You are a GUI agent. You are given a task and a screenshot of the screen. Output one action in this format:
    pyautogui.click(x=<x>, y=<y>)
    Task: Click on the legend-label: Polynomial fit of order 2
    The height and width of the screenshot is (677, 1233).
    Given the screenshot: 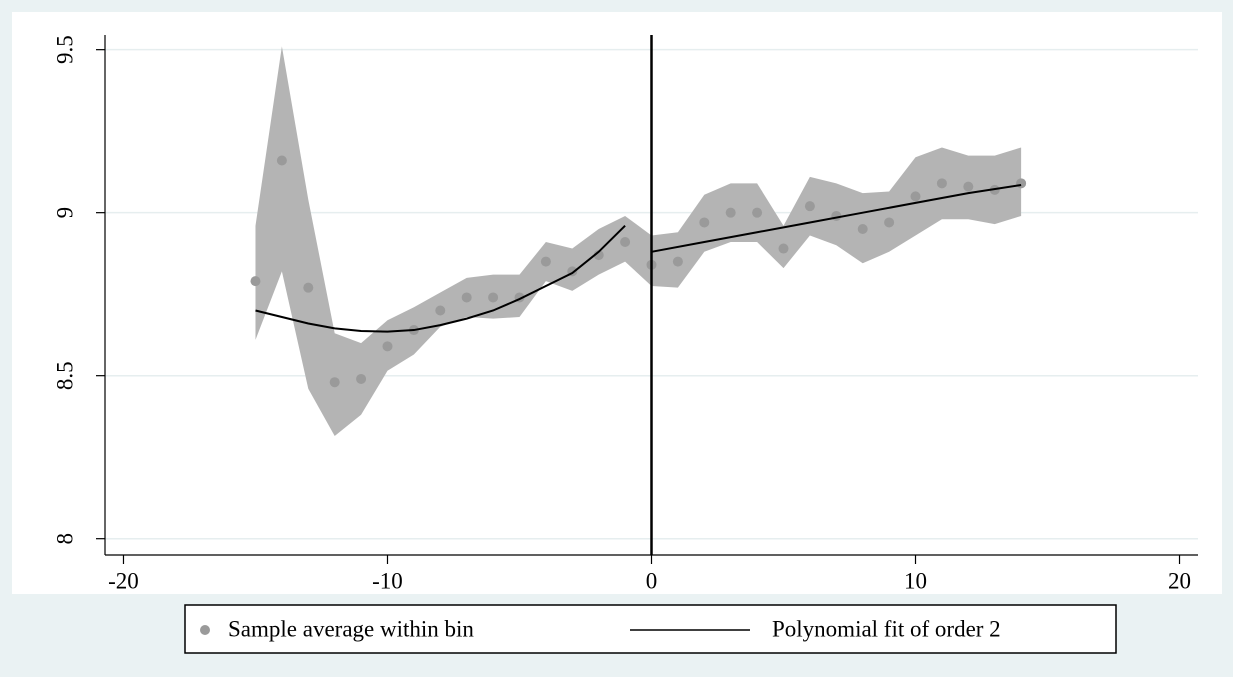 What is the action you would take?
    pyautogui.click(x=886, y=628)
    